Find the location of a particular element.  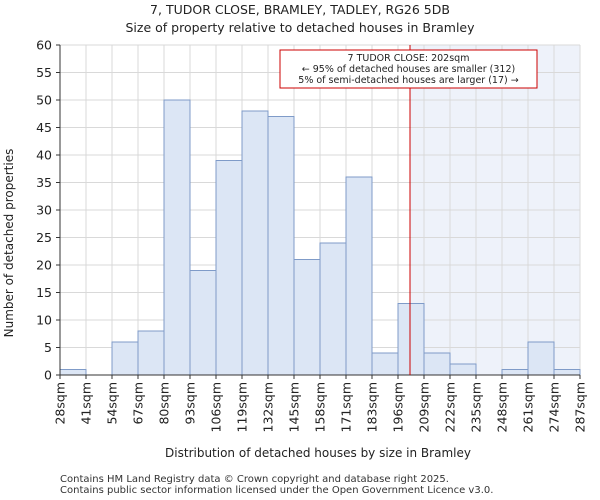

y-tick-label: 25 is located at coordinates (44, 237).